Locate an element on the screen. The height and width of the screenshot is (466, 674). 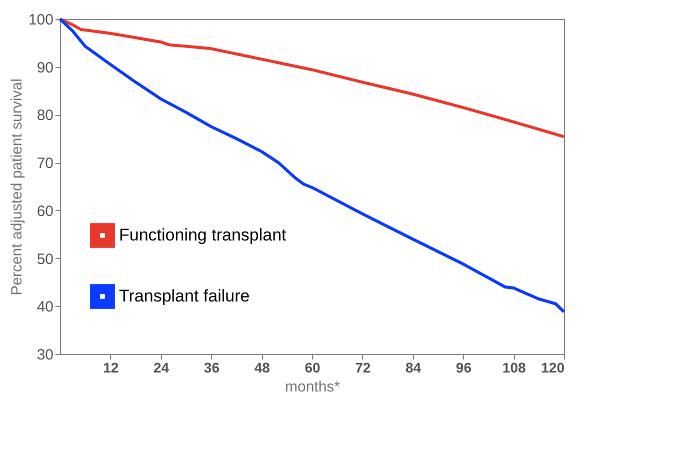
x-tick-label: 96 is located at coordinates (464, 368).